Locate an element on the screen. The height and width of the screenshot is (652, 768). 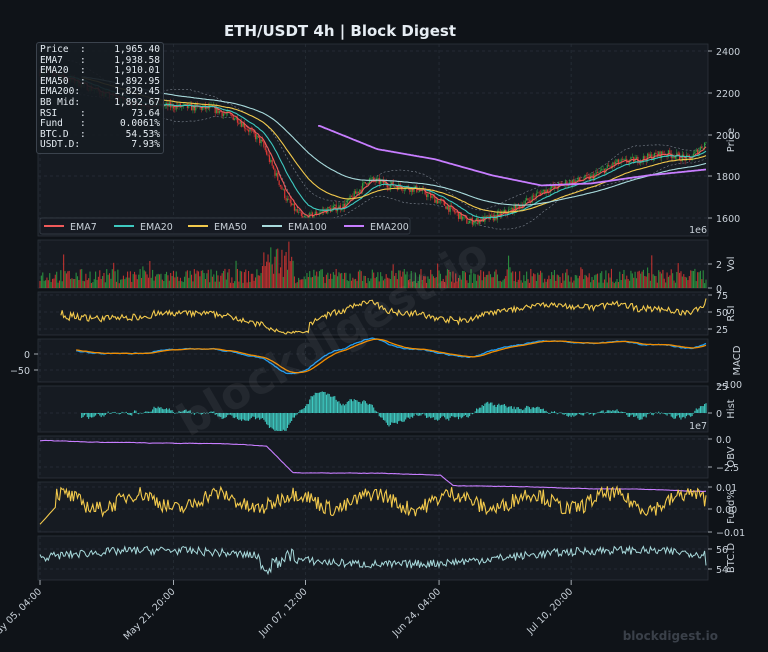
x-tick-label: Jun 24, 04:00 is located at coordinates (416, 612).